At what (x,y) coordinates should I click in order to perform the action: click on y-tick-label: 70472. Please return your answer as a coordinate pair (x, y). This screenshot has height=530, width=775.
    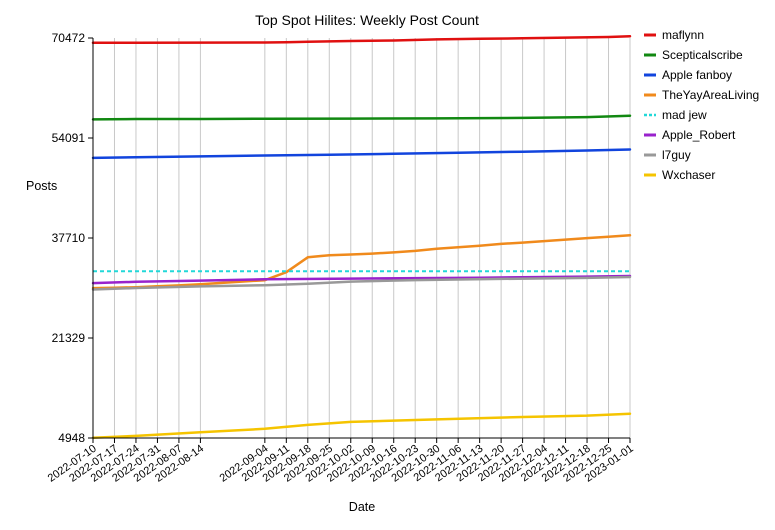
    Looking at the image, I should click on (69, 38).